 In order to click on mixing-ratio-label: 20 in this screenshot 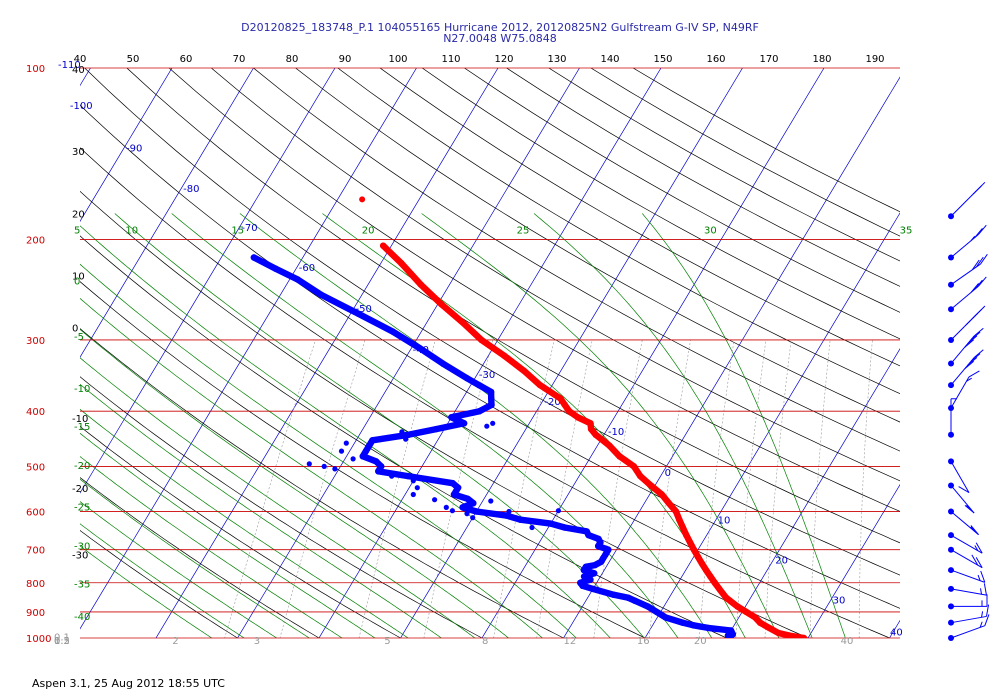, I will do `click(700, 641)`.